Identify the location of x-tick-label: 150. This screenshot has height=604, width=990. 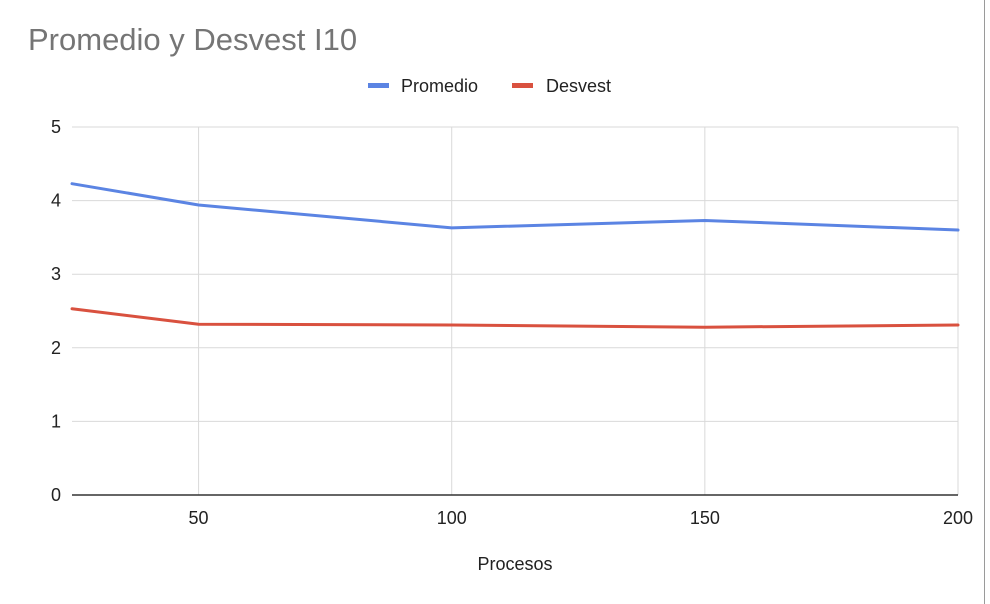
(705, 518).